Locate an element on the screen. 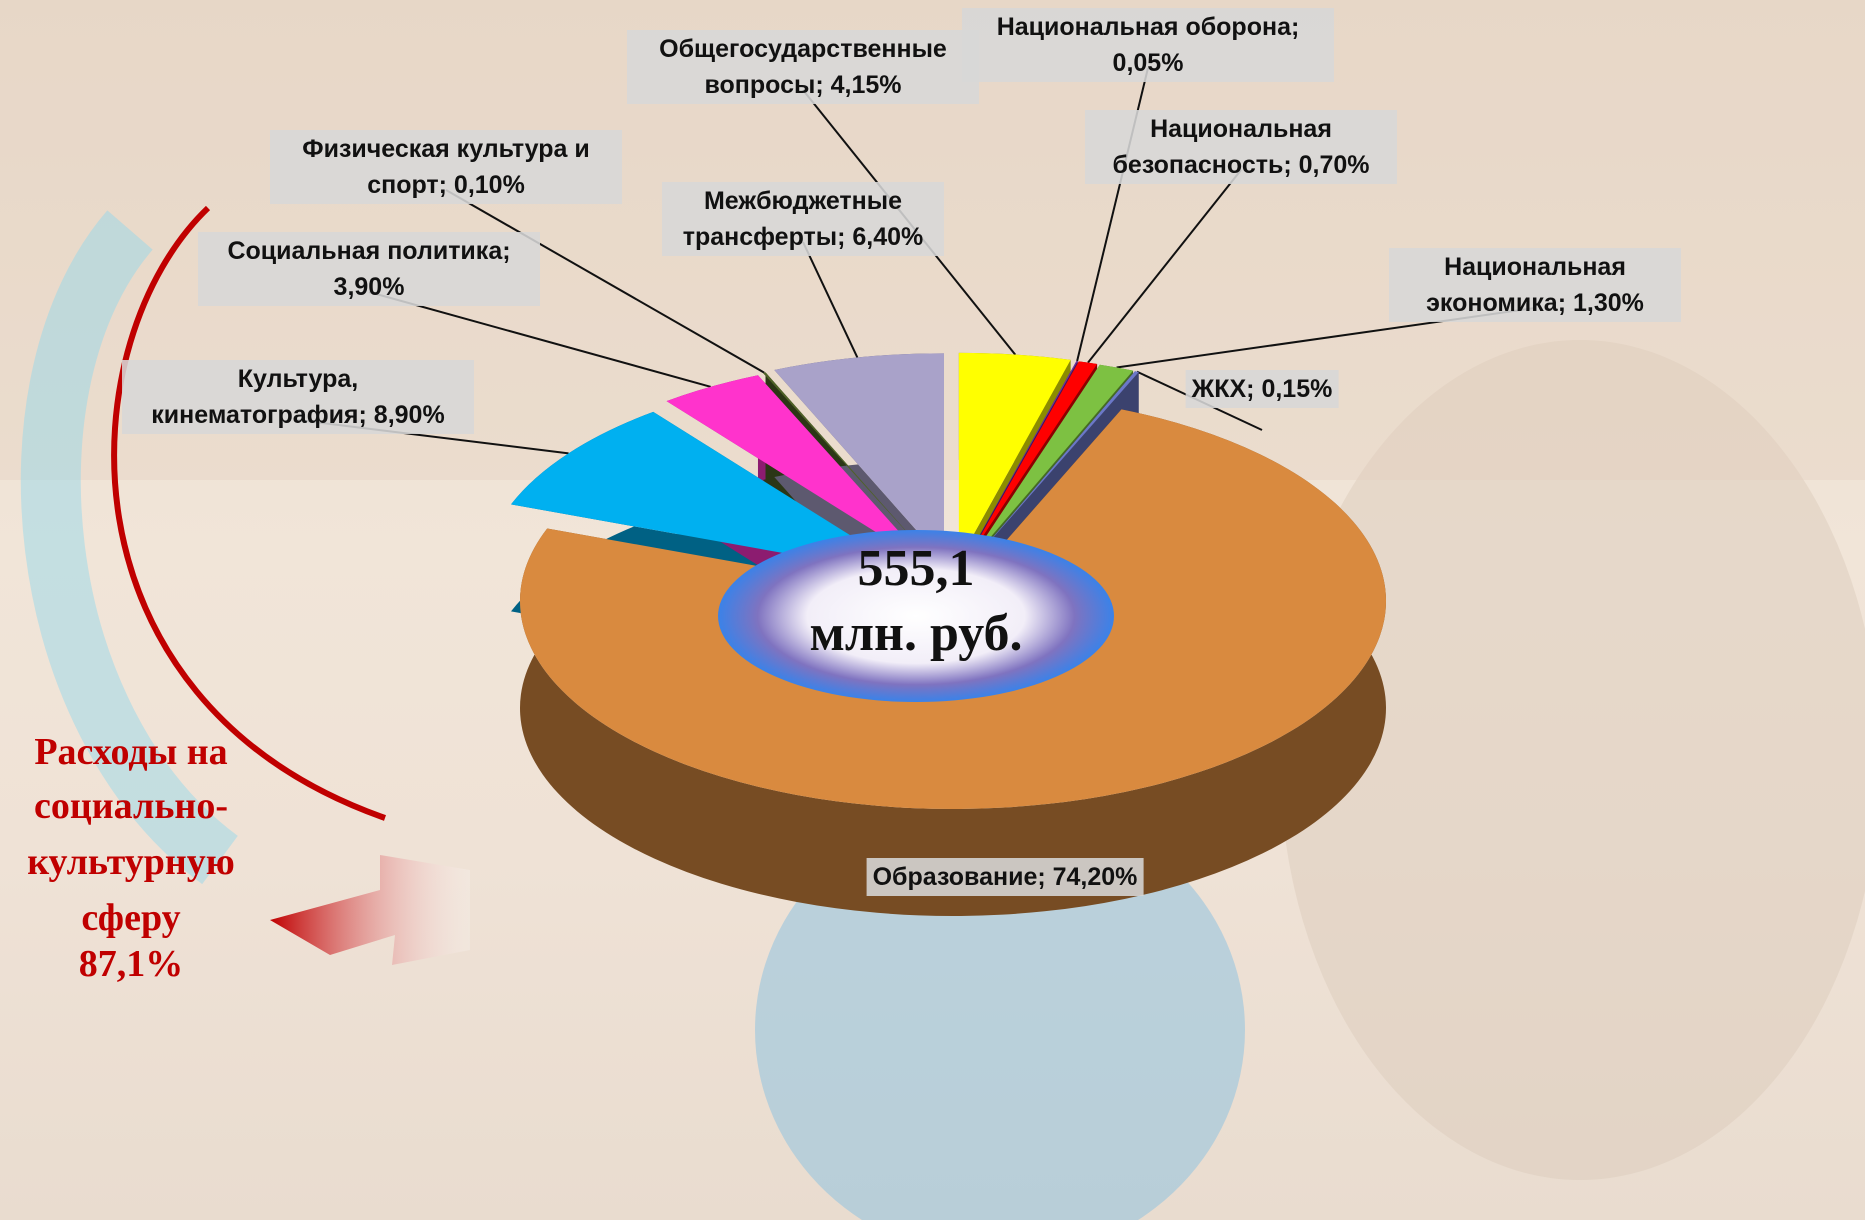 This screenshot has height=1220, width=1865. data-label: Общегосударственные вопросы; 4,15% is located at coordinates (803, 67).